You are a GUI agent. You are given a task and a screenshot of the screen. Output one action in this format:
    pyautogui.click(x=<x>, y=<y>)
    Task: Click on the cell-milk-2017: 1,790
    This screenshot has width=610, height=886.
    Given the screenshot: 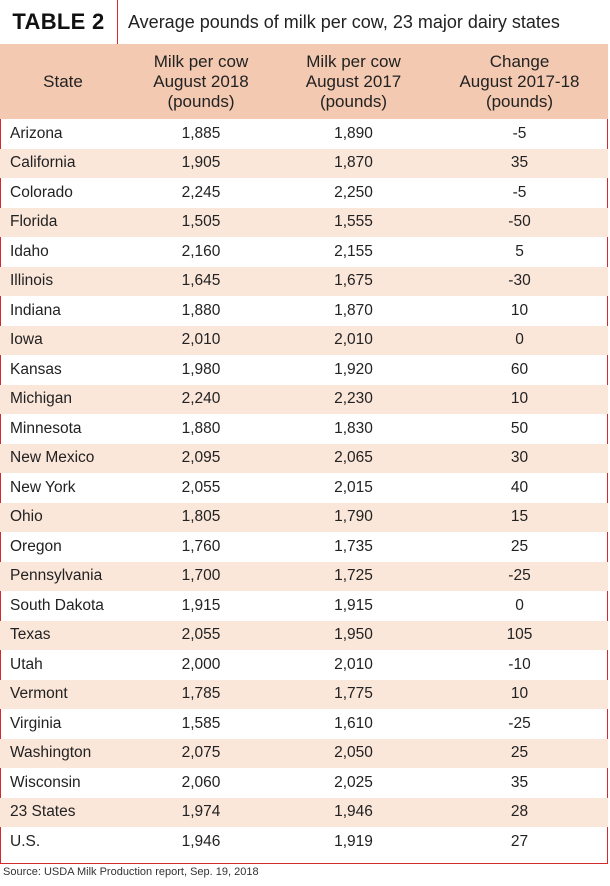 What is the action you would take?
    pyautogui.click(x=353, y=517)
    